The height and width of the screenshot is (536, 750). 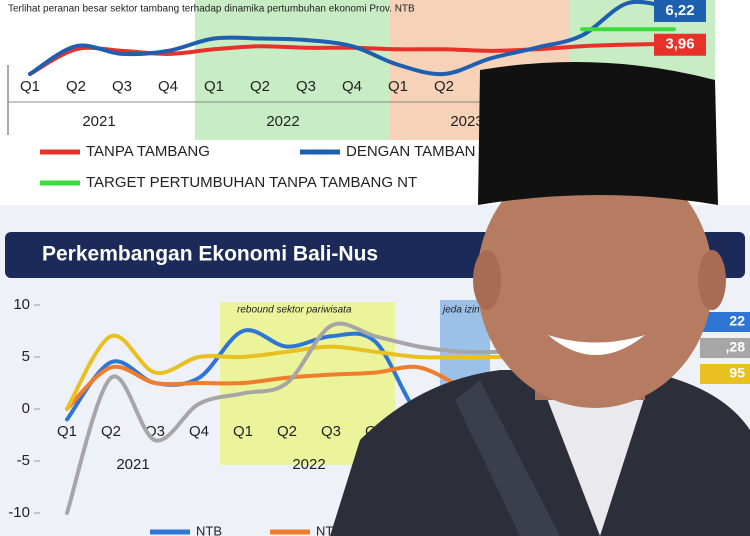 What do you see at coordinates (596, 345) in the screenshot?
I see `smile` at bounding box center [596, 345].